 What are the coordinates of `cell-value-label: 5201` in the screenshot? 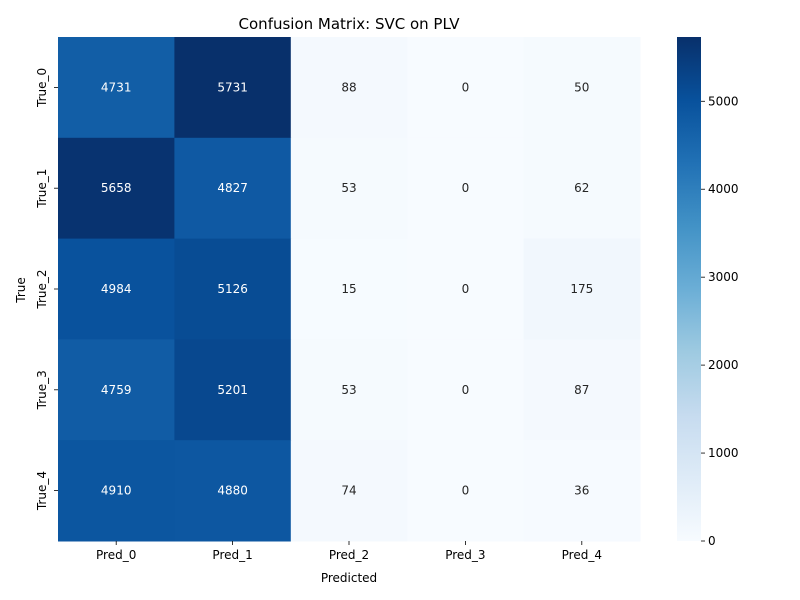 It's located at (232, 390).